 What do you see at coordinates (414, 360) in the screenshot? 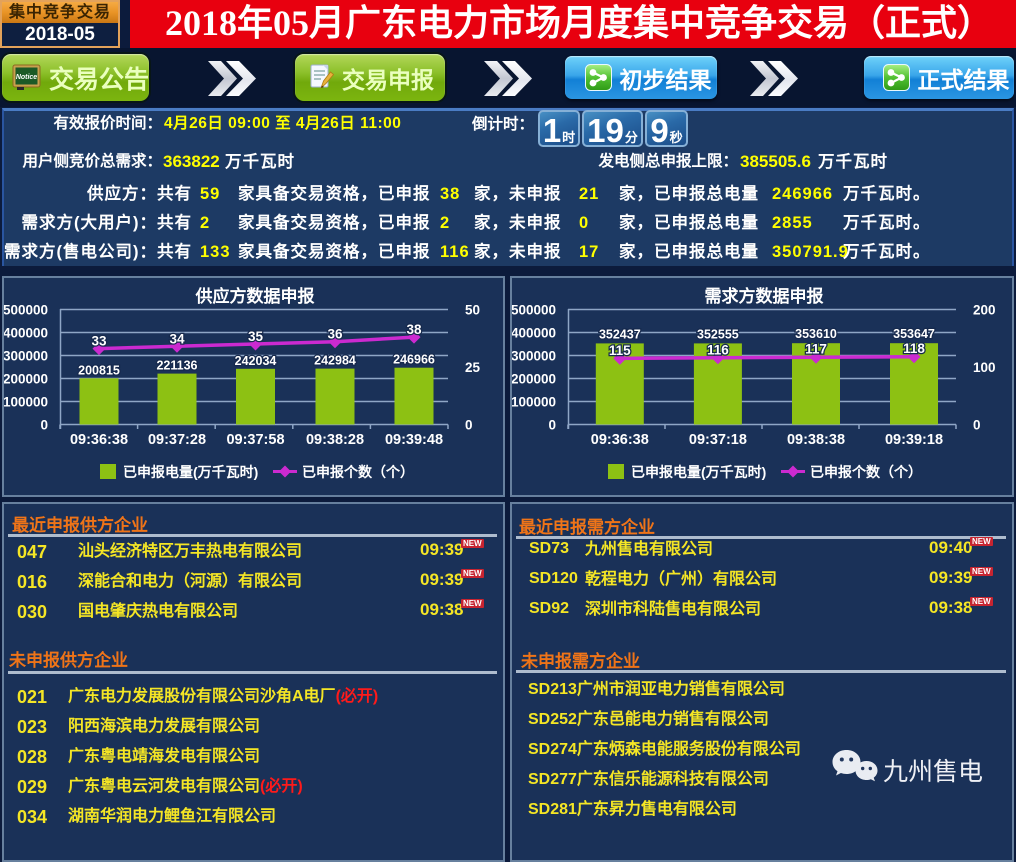
I see `svg-text: 246966` at bounding box center [414, 360].